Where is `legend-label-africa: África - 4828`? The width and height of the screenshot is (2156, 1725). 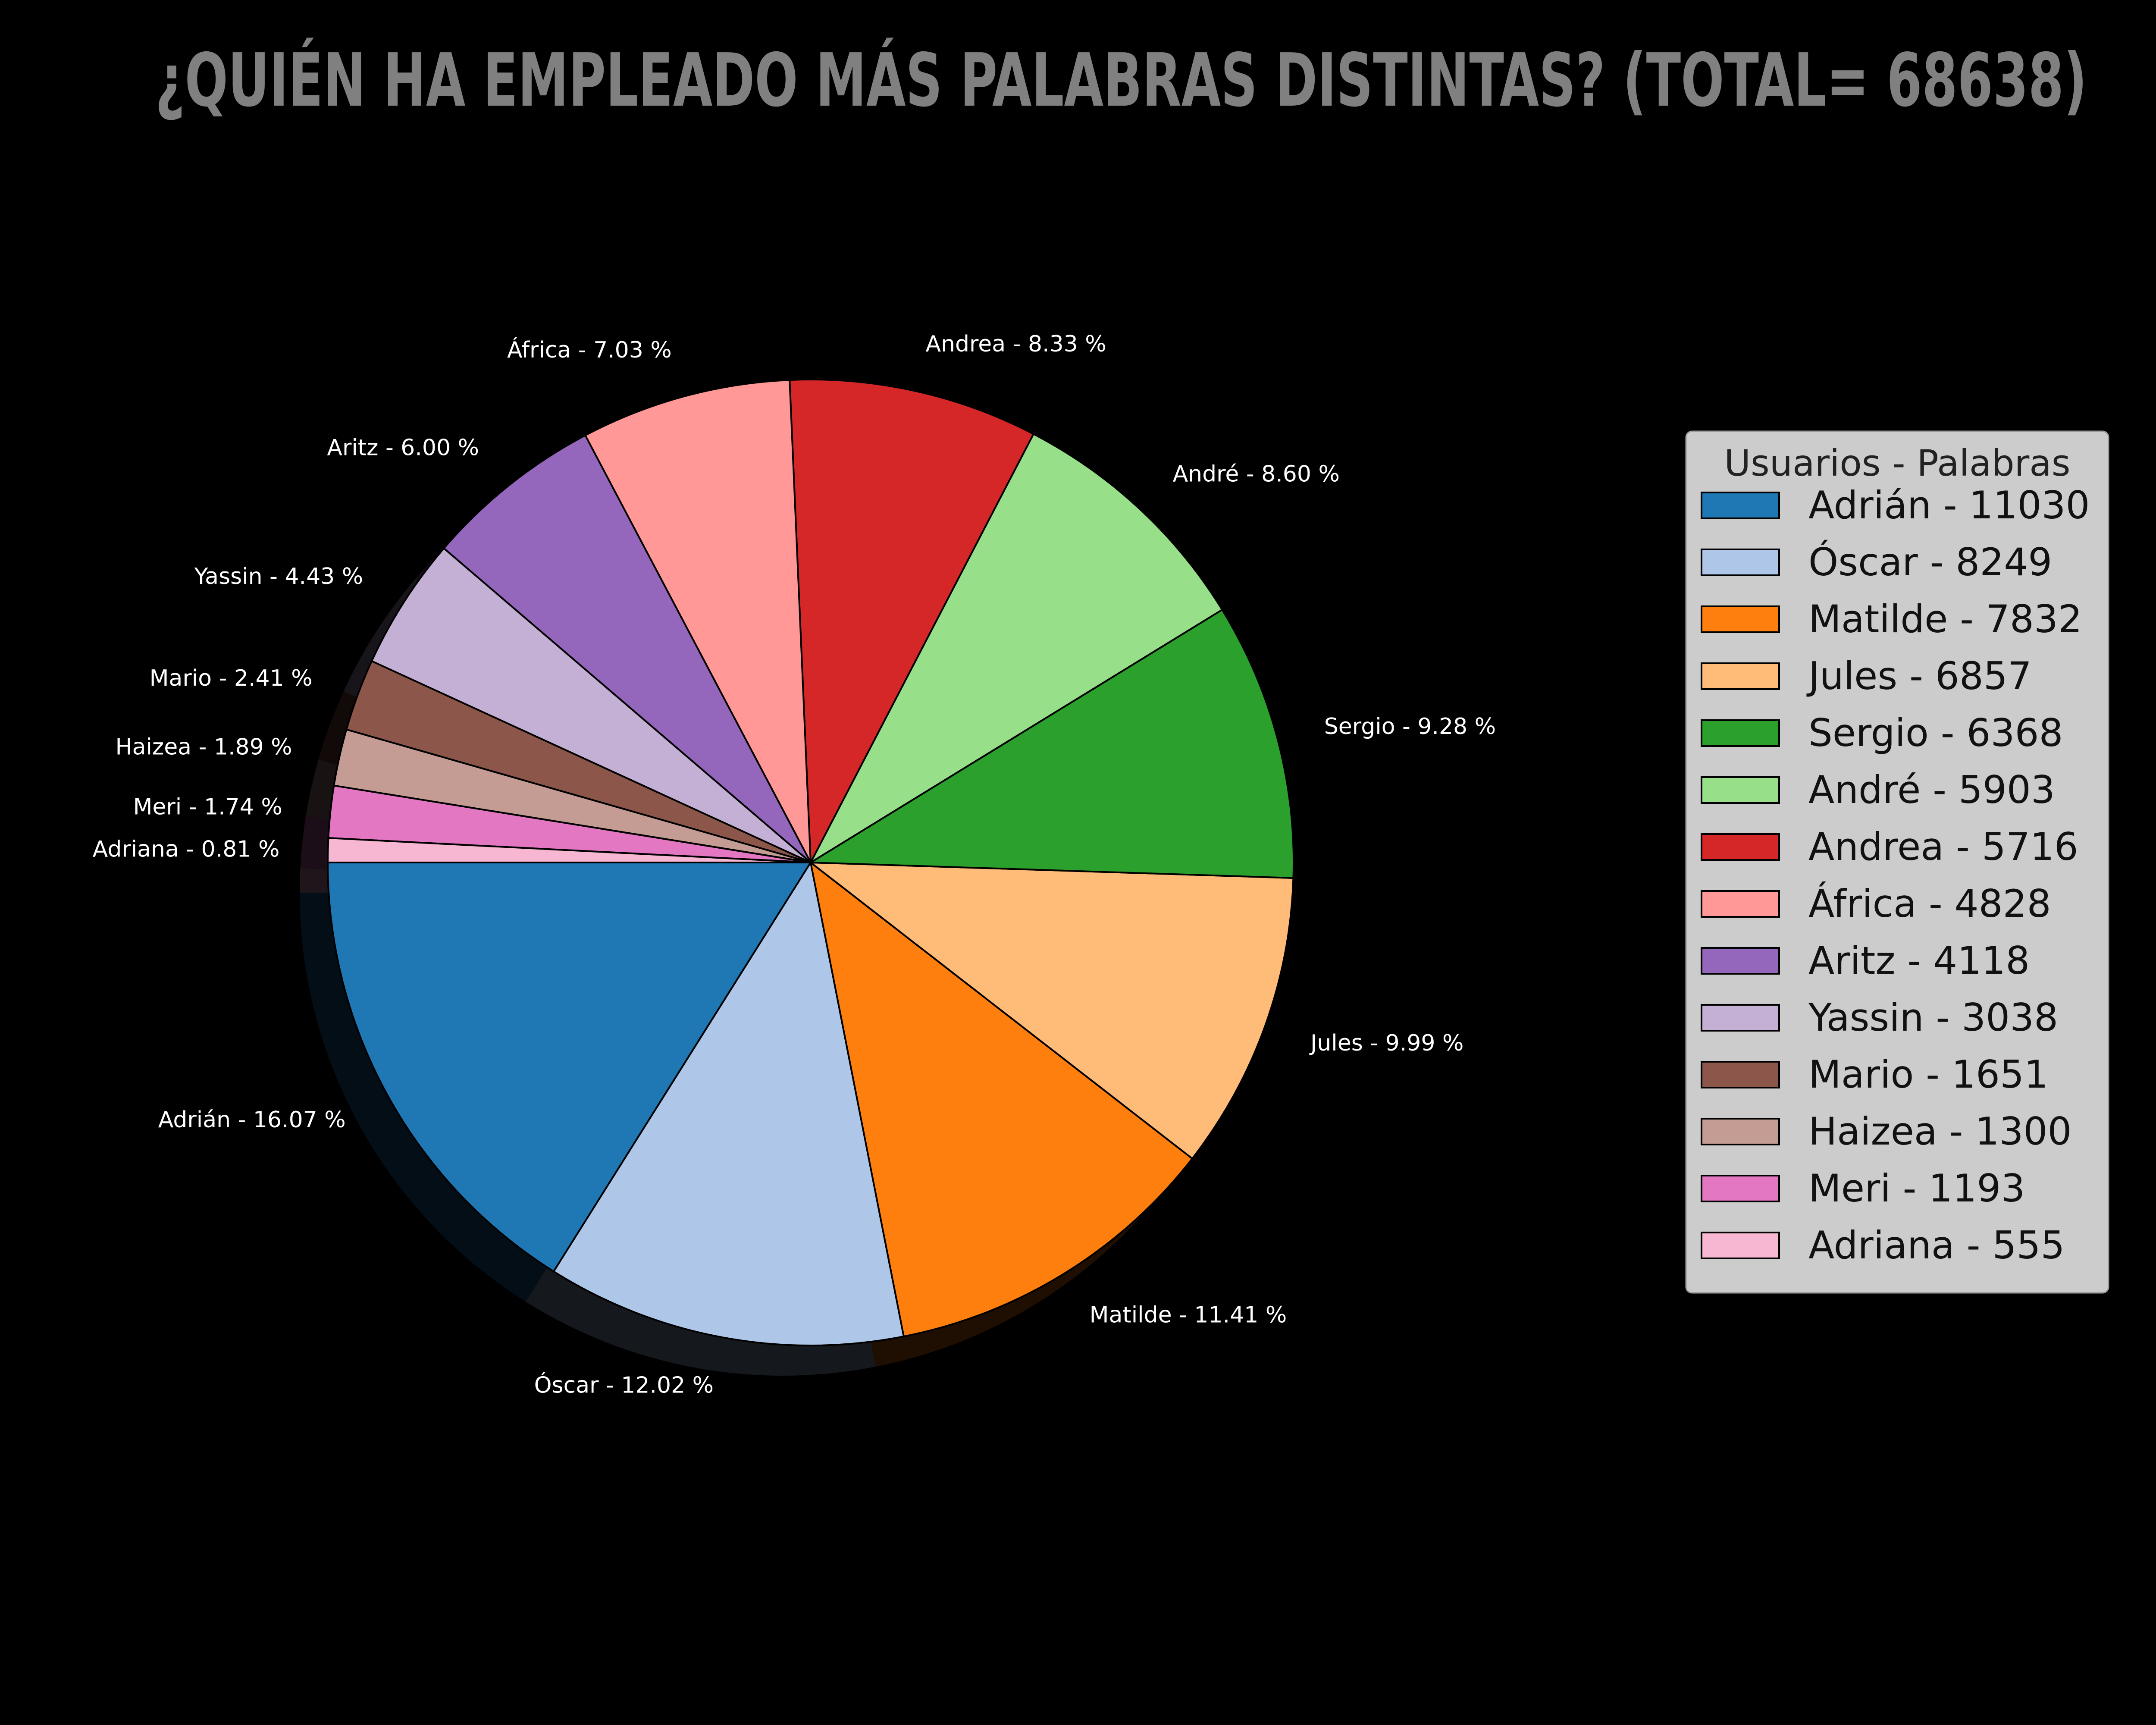
legend-label-africa: África - 4828 is located at coordinates (1929, 904).